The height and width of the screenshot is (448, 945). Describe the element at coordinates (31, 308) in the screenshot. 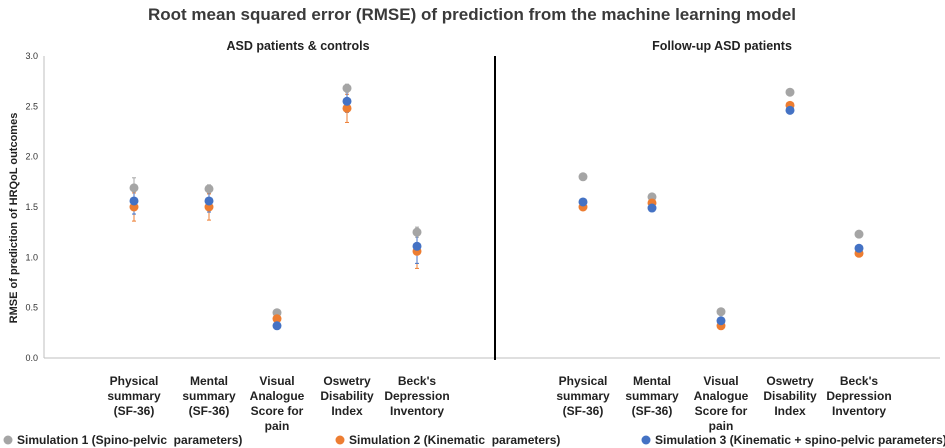

I see `y-tick-label: 0.5` at that location.